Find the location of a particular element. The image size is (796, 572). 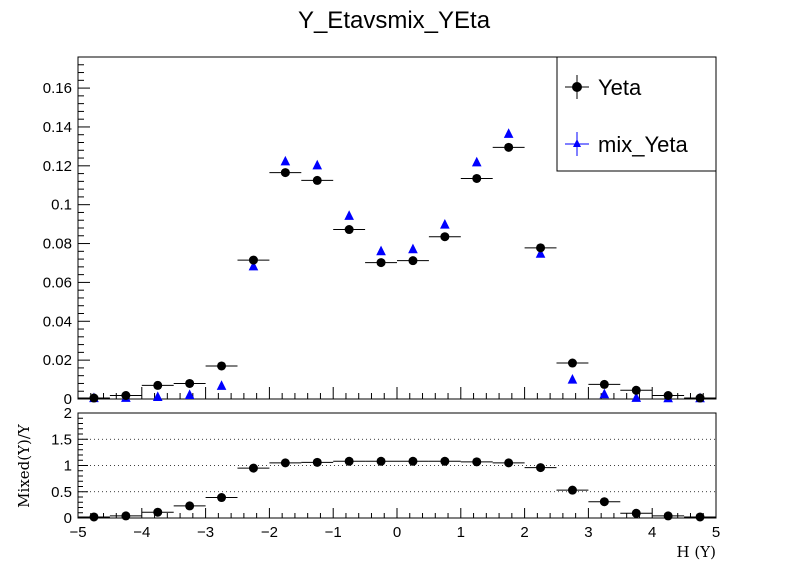

x-tick-label: −5 is located at coordinates (77, 532).